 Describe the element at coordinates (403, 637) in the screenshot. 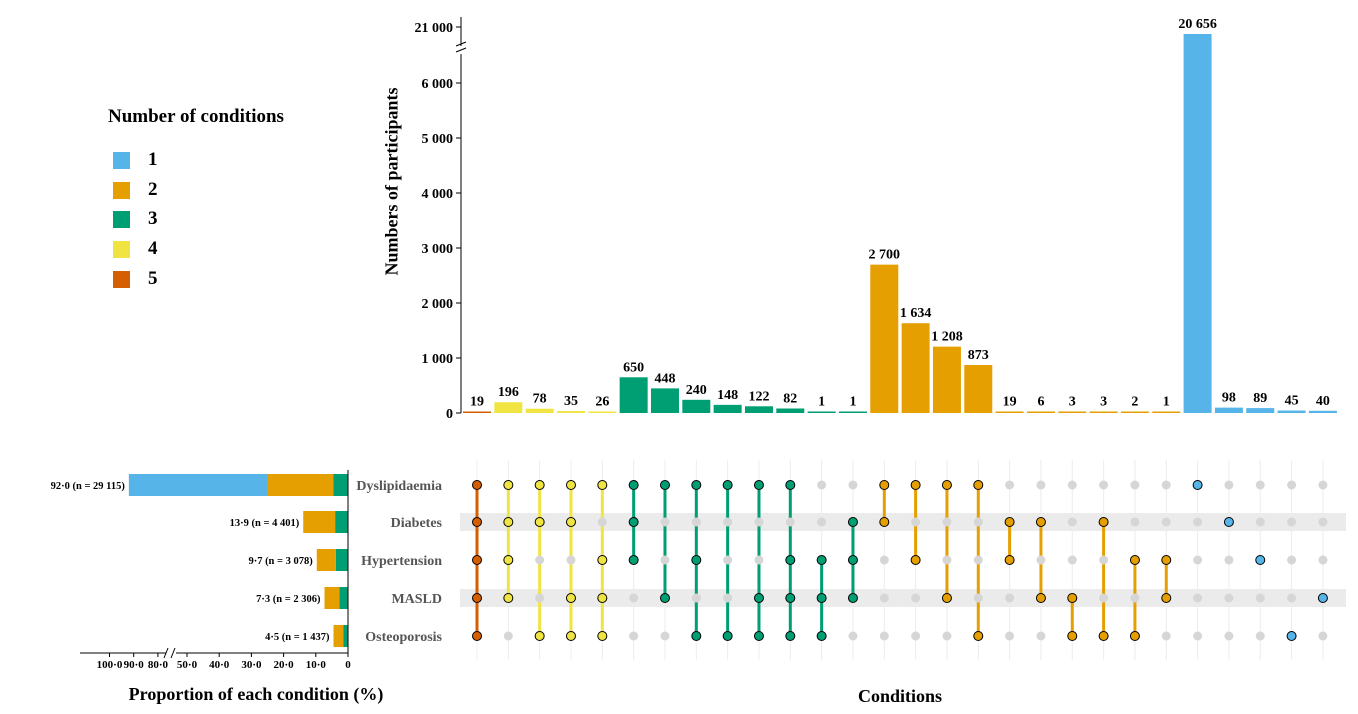

I see `set-label: Osteoporosis` at that location.